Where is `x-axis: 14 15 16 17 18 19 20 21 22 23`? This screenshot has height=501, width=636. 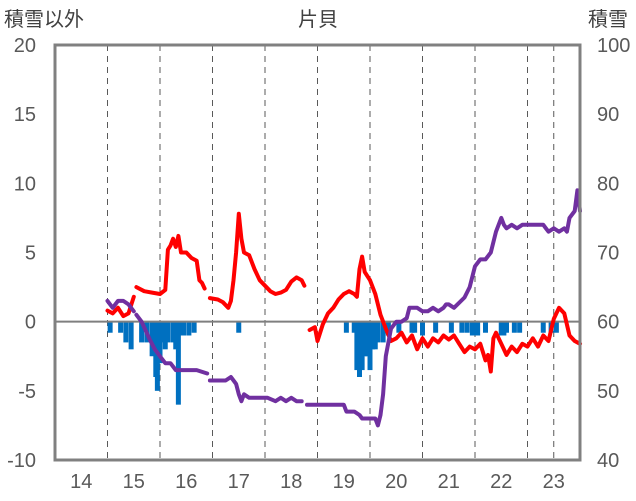 x-axis: 14 15 16 17 18 19 20 21 22 23 is located at coordinates (317, 482).